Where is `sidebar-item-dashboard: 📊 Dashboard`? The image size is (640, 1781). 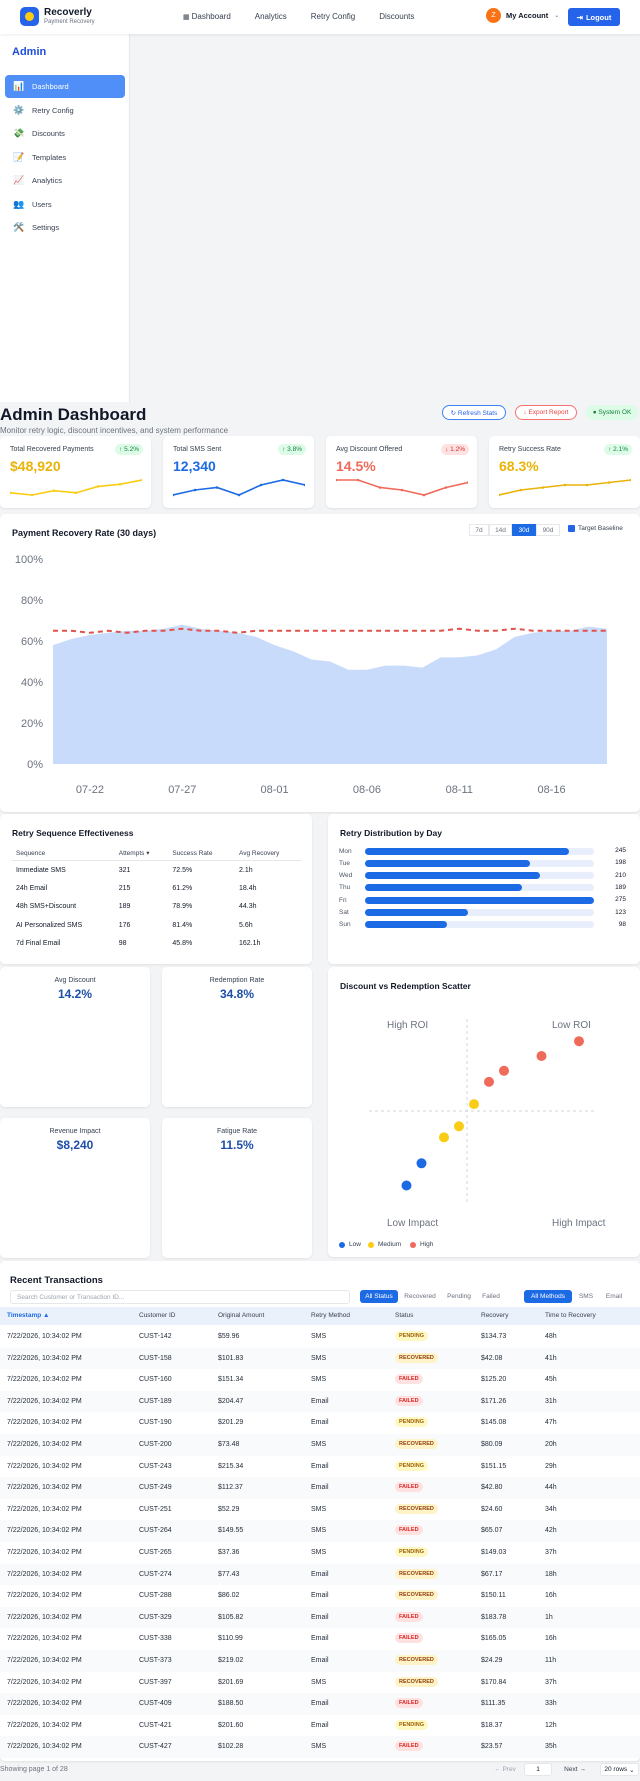
sidebar-item-dashboard: 📊 Dashboard is located at coordinates (65, 86).